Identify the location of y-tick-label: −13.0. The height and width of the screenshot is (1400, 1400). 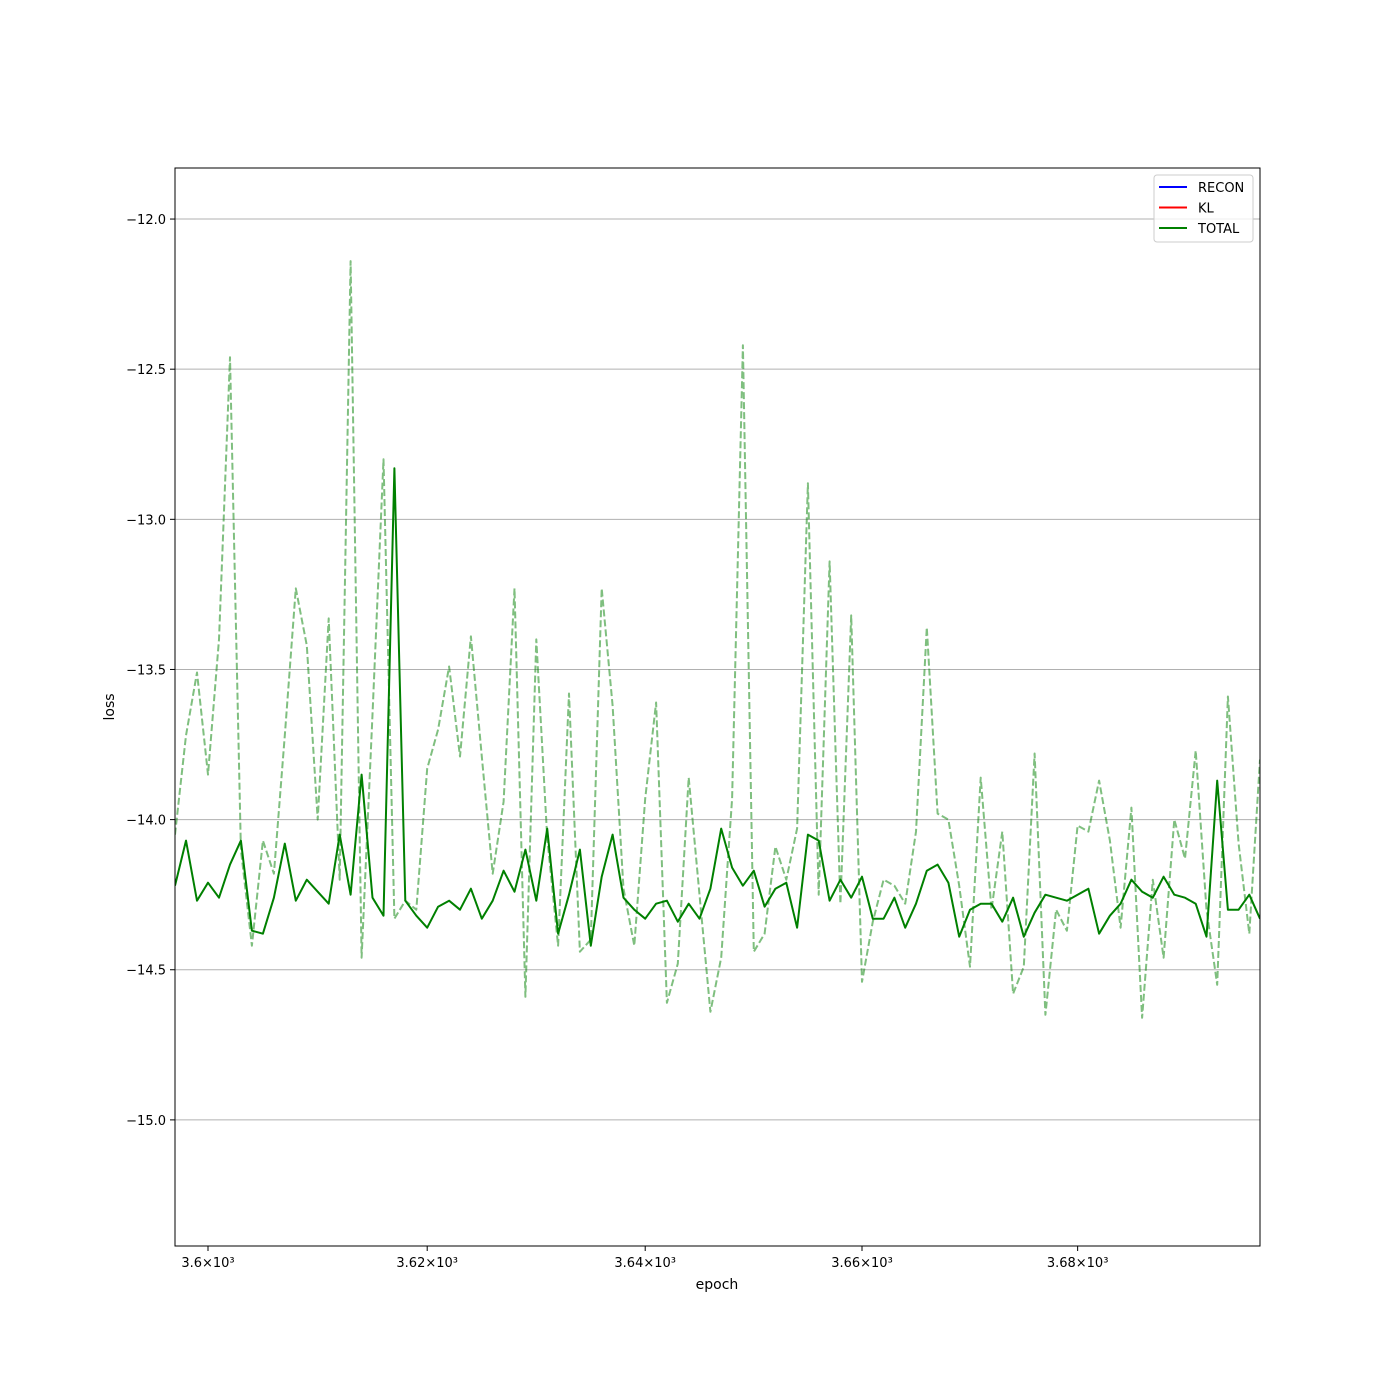
(146, 520).